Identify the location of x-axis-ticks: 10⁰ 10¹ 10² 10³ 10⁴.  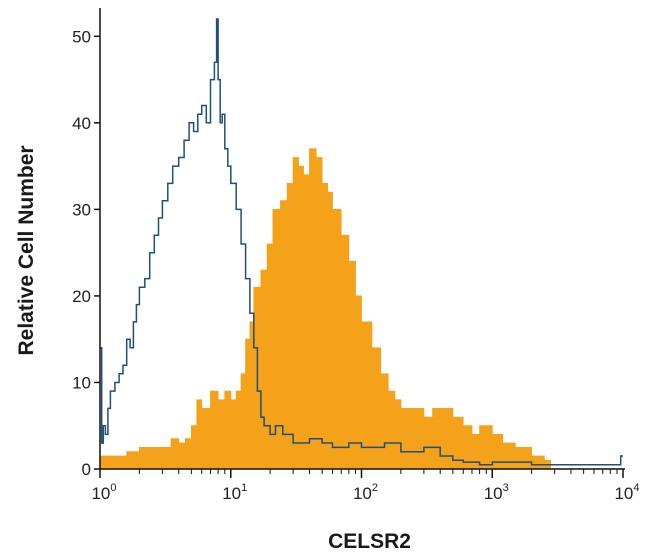
(365, 486).